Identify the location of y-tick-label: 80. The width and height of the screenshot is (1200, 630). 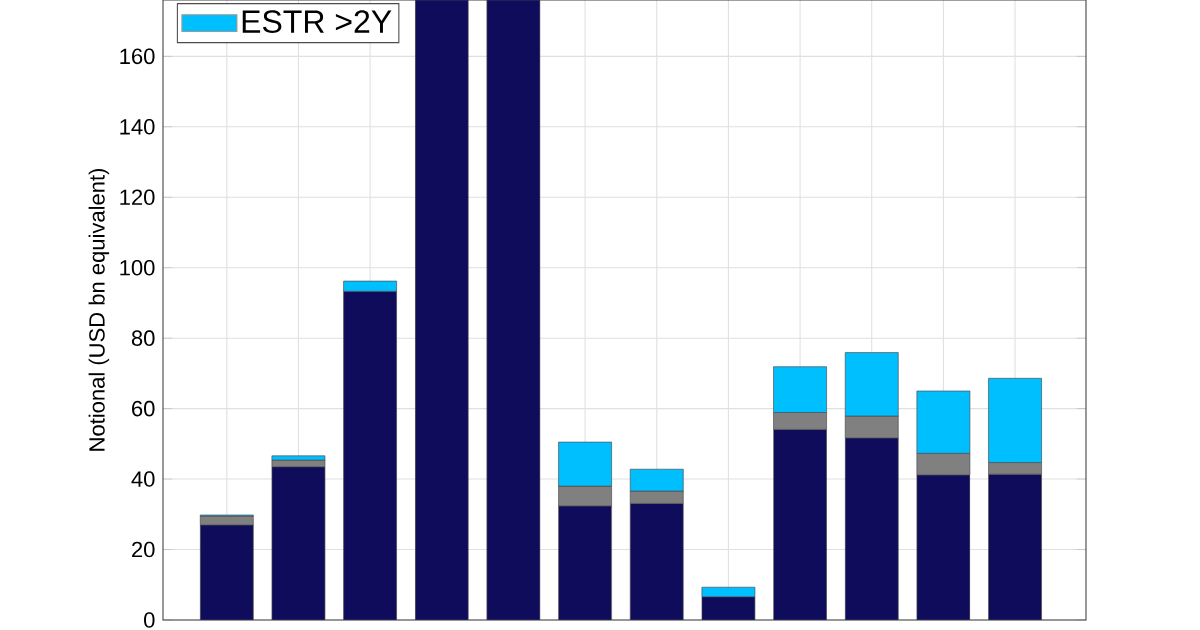
(143, 338).